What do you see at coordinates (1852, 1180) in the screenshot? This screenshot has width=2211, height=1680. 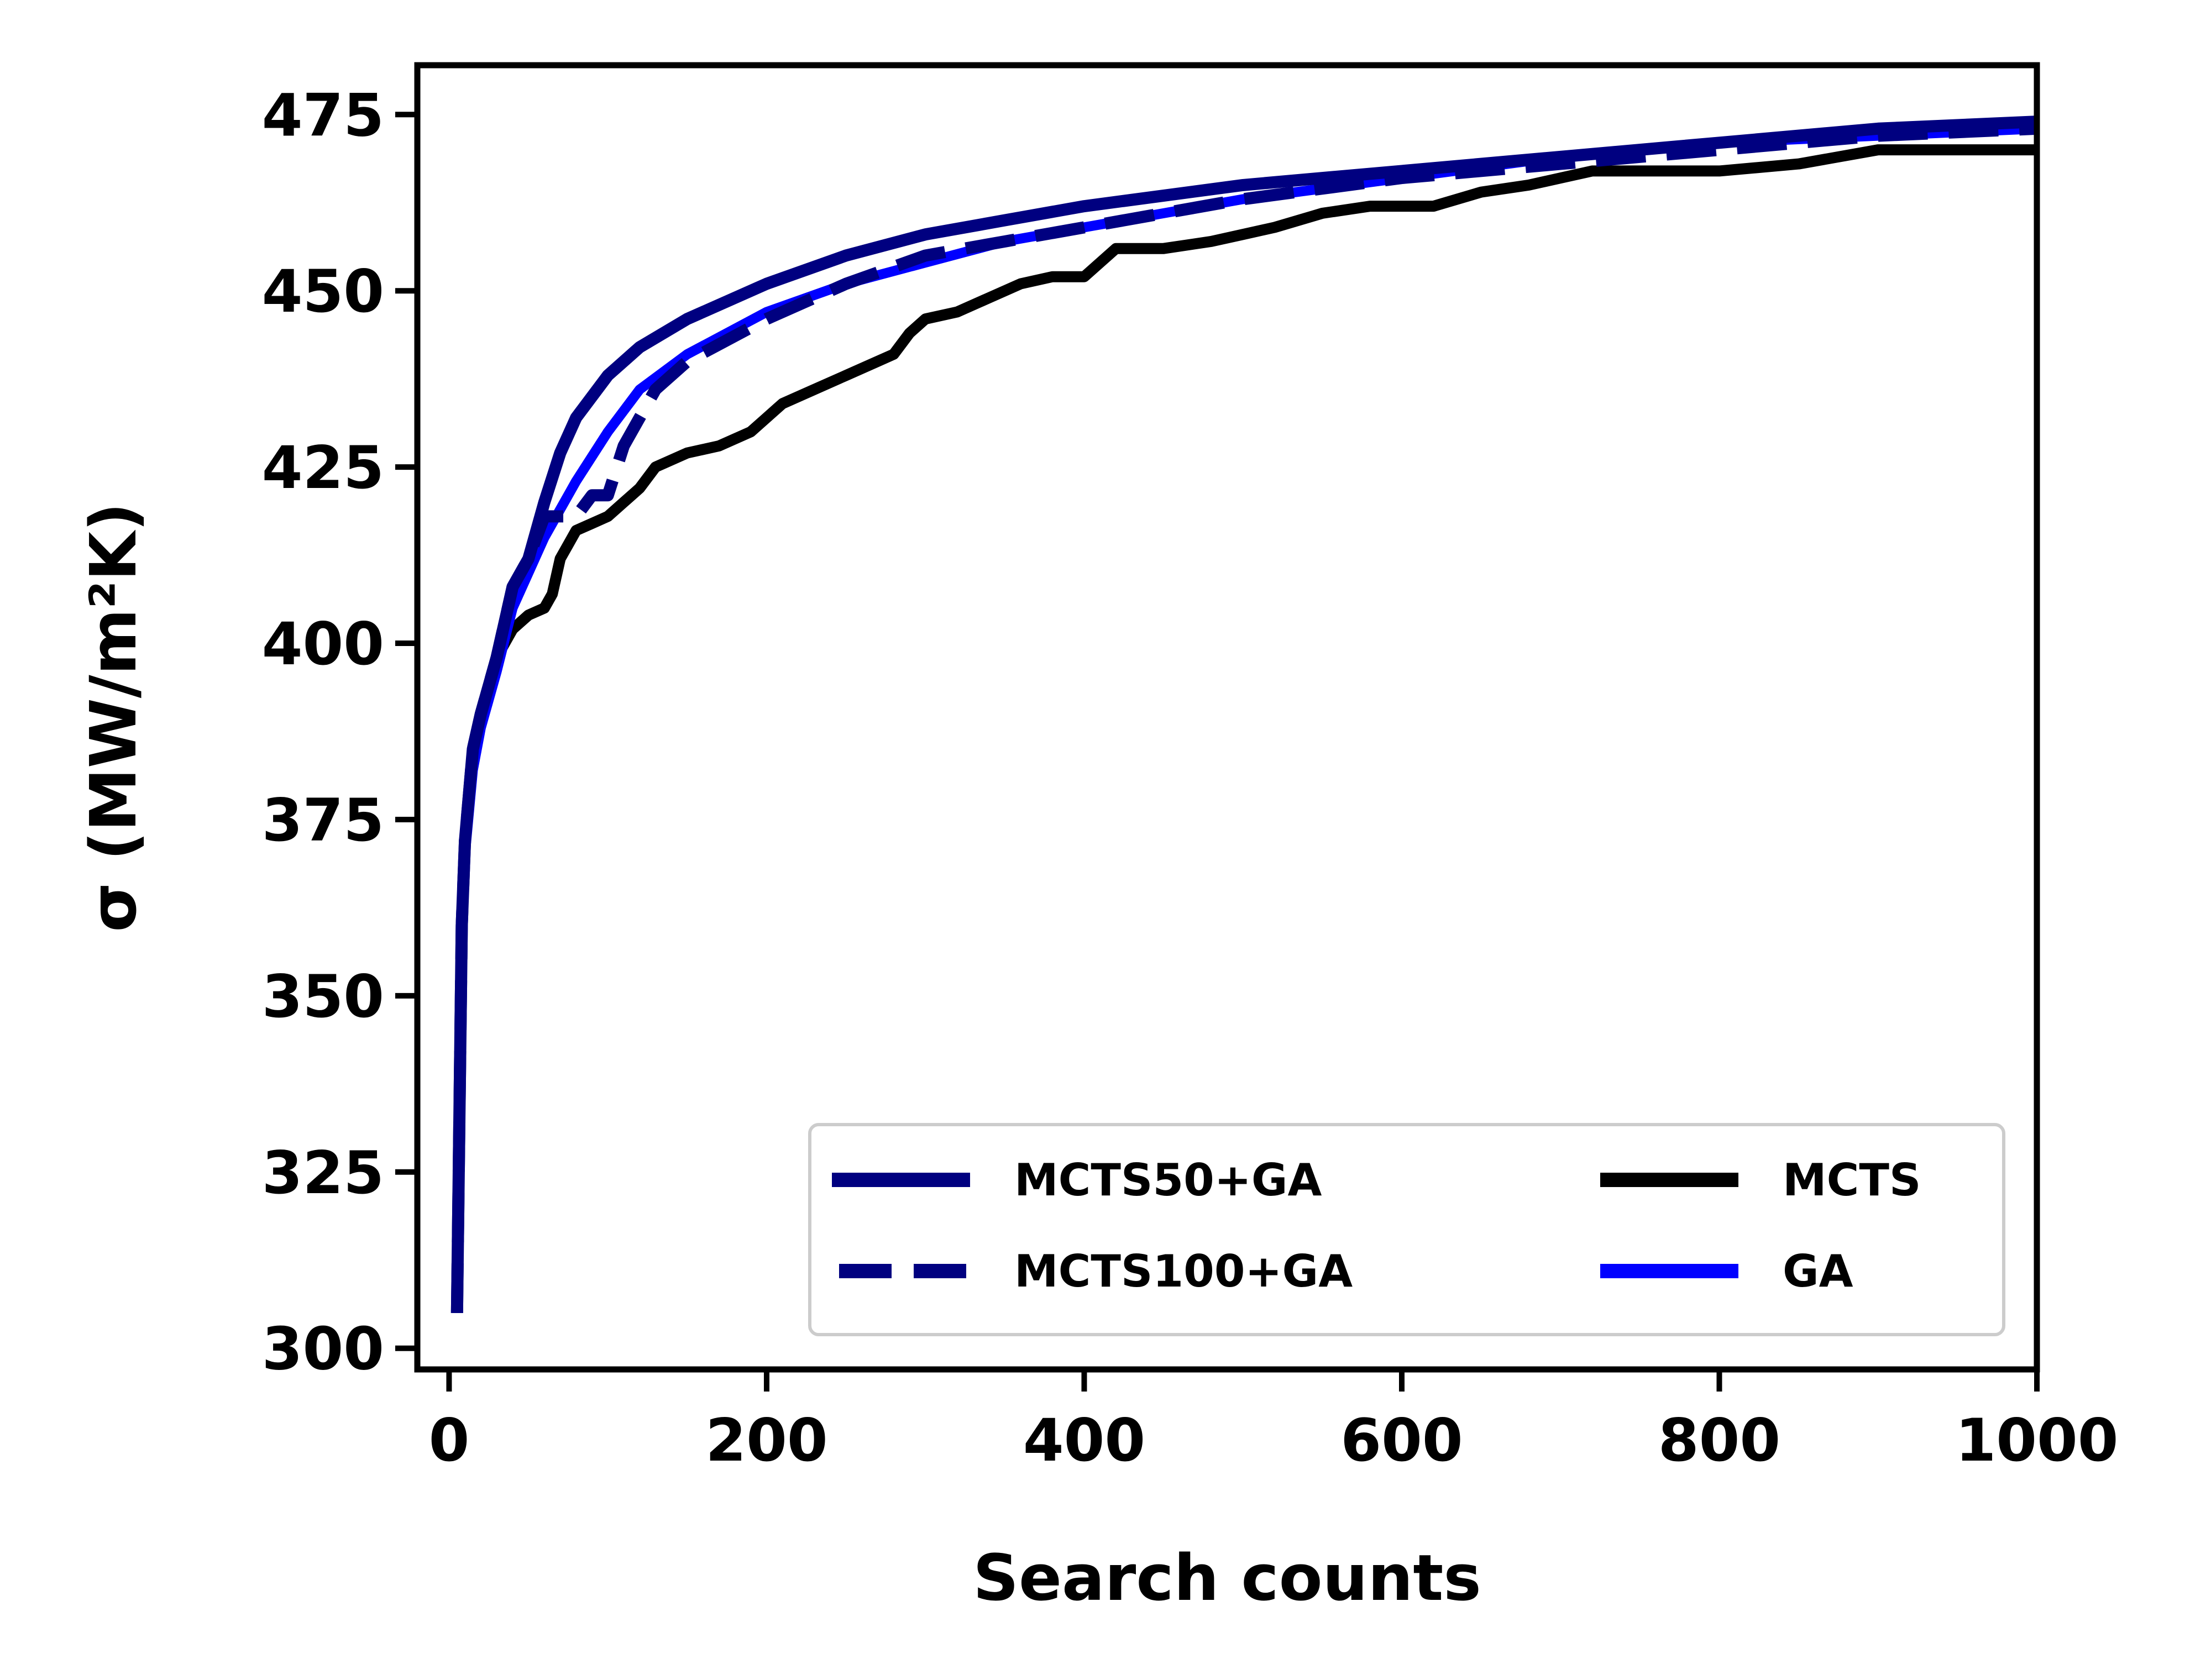 I see `legend-label-mcts: MCTS` at bounding box center [1852, 1180].